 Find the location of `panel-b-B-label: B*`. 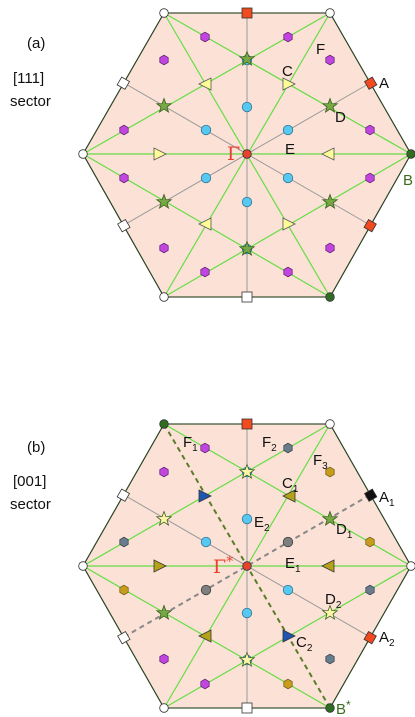

panel-b-B-label: B* is located at coordinates (343, 707).